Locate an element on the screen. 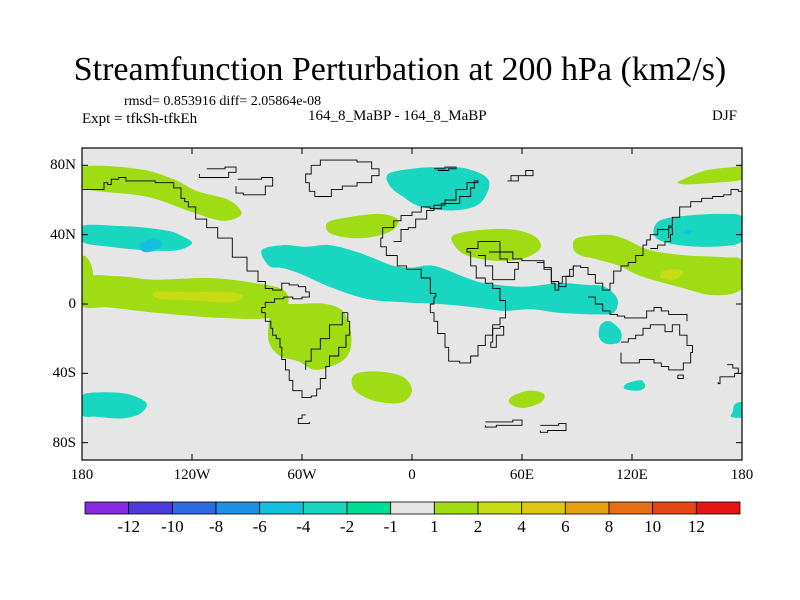  colorbar-label: -10 is located at coordinates (172, 526).